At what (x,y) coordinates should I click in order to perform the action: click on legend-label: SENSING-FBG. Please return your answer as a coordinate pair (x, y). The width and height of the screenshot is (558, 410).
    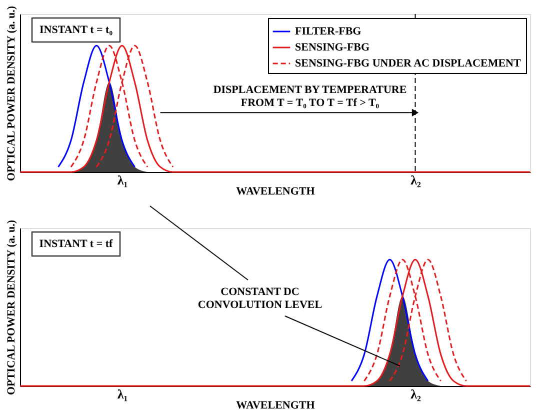
    Looking at the image, I should click on (332, 48).